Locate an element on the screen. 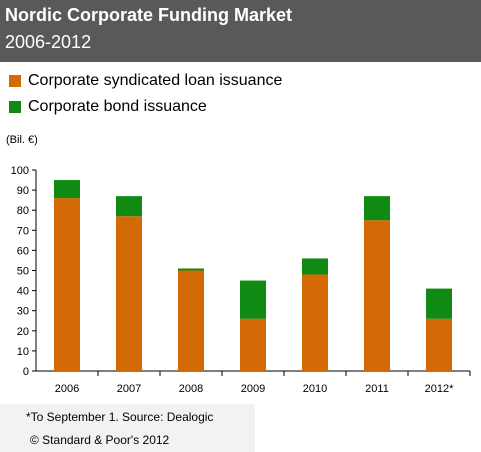  x-tick-label: 2007 is located at coordinates (129, 389).